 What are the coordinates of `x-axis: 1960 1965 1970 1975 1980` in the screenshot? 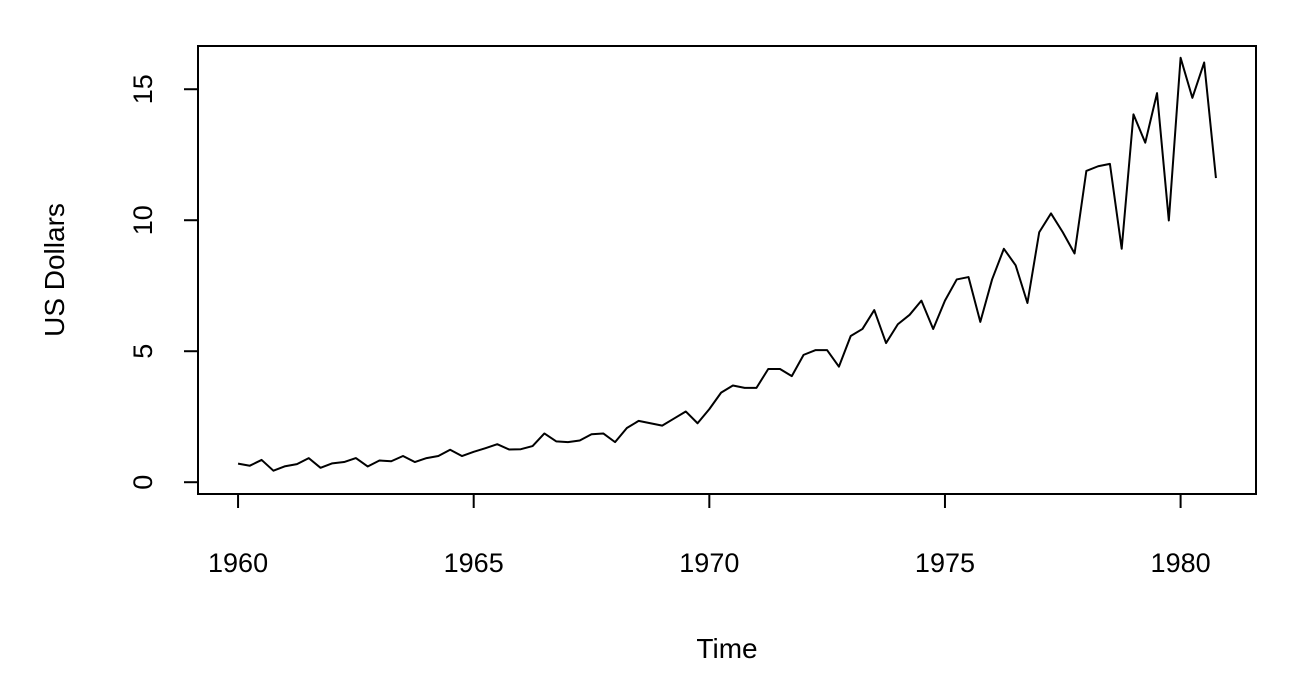 It's located at (709, 535).